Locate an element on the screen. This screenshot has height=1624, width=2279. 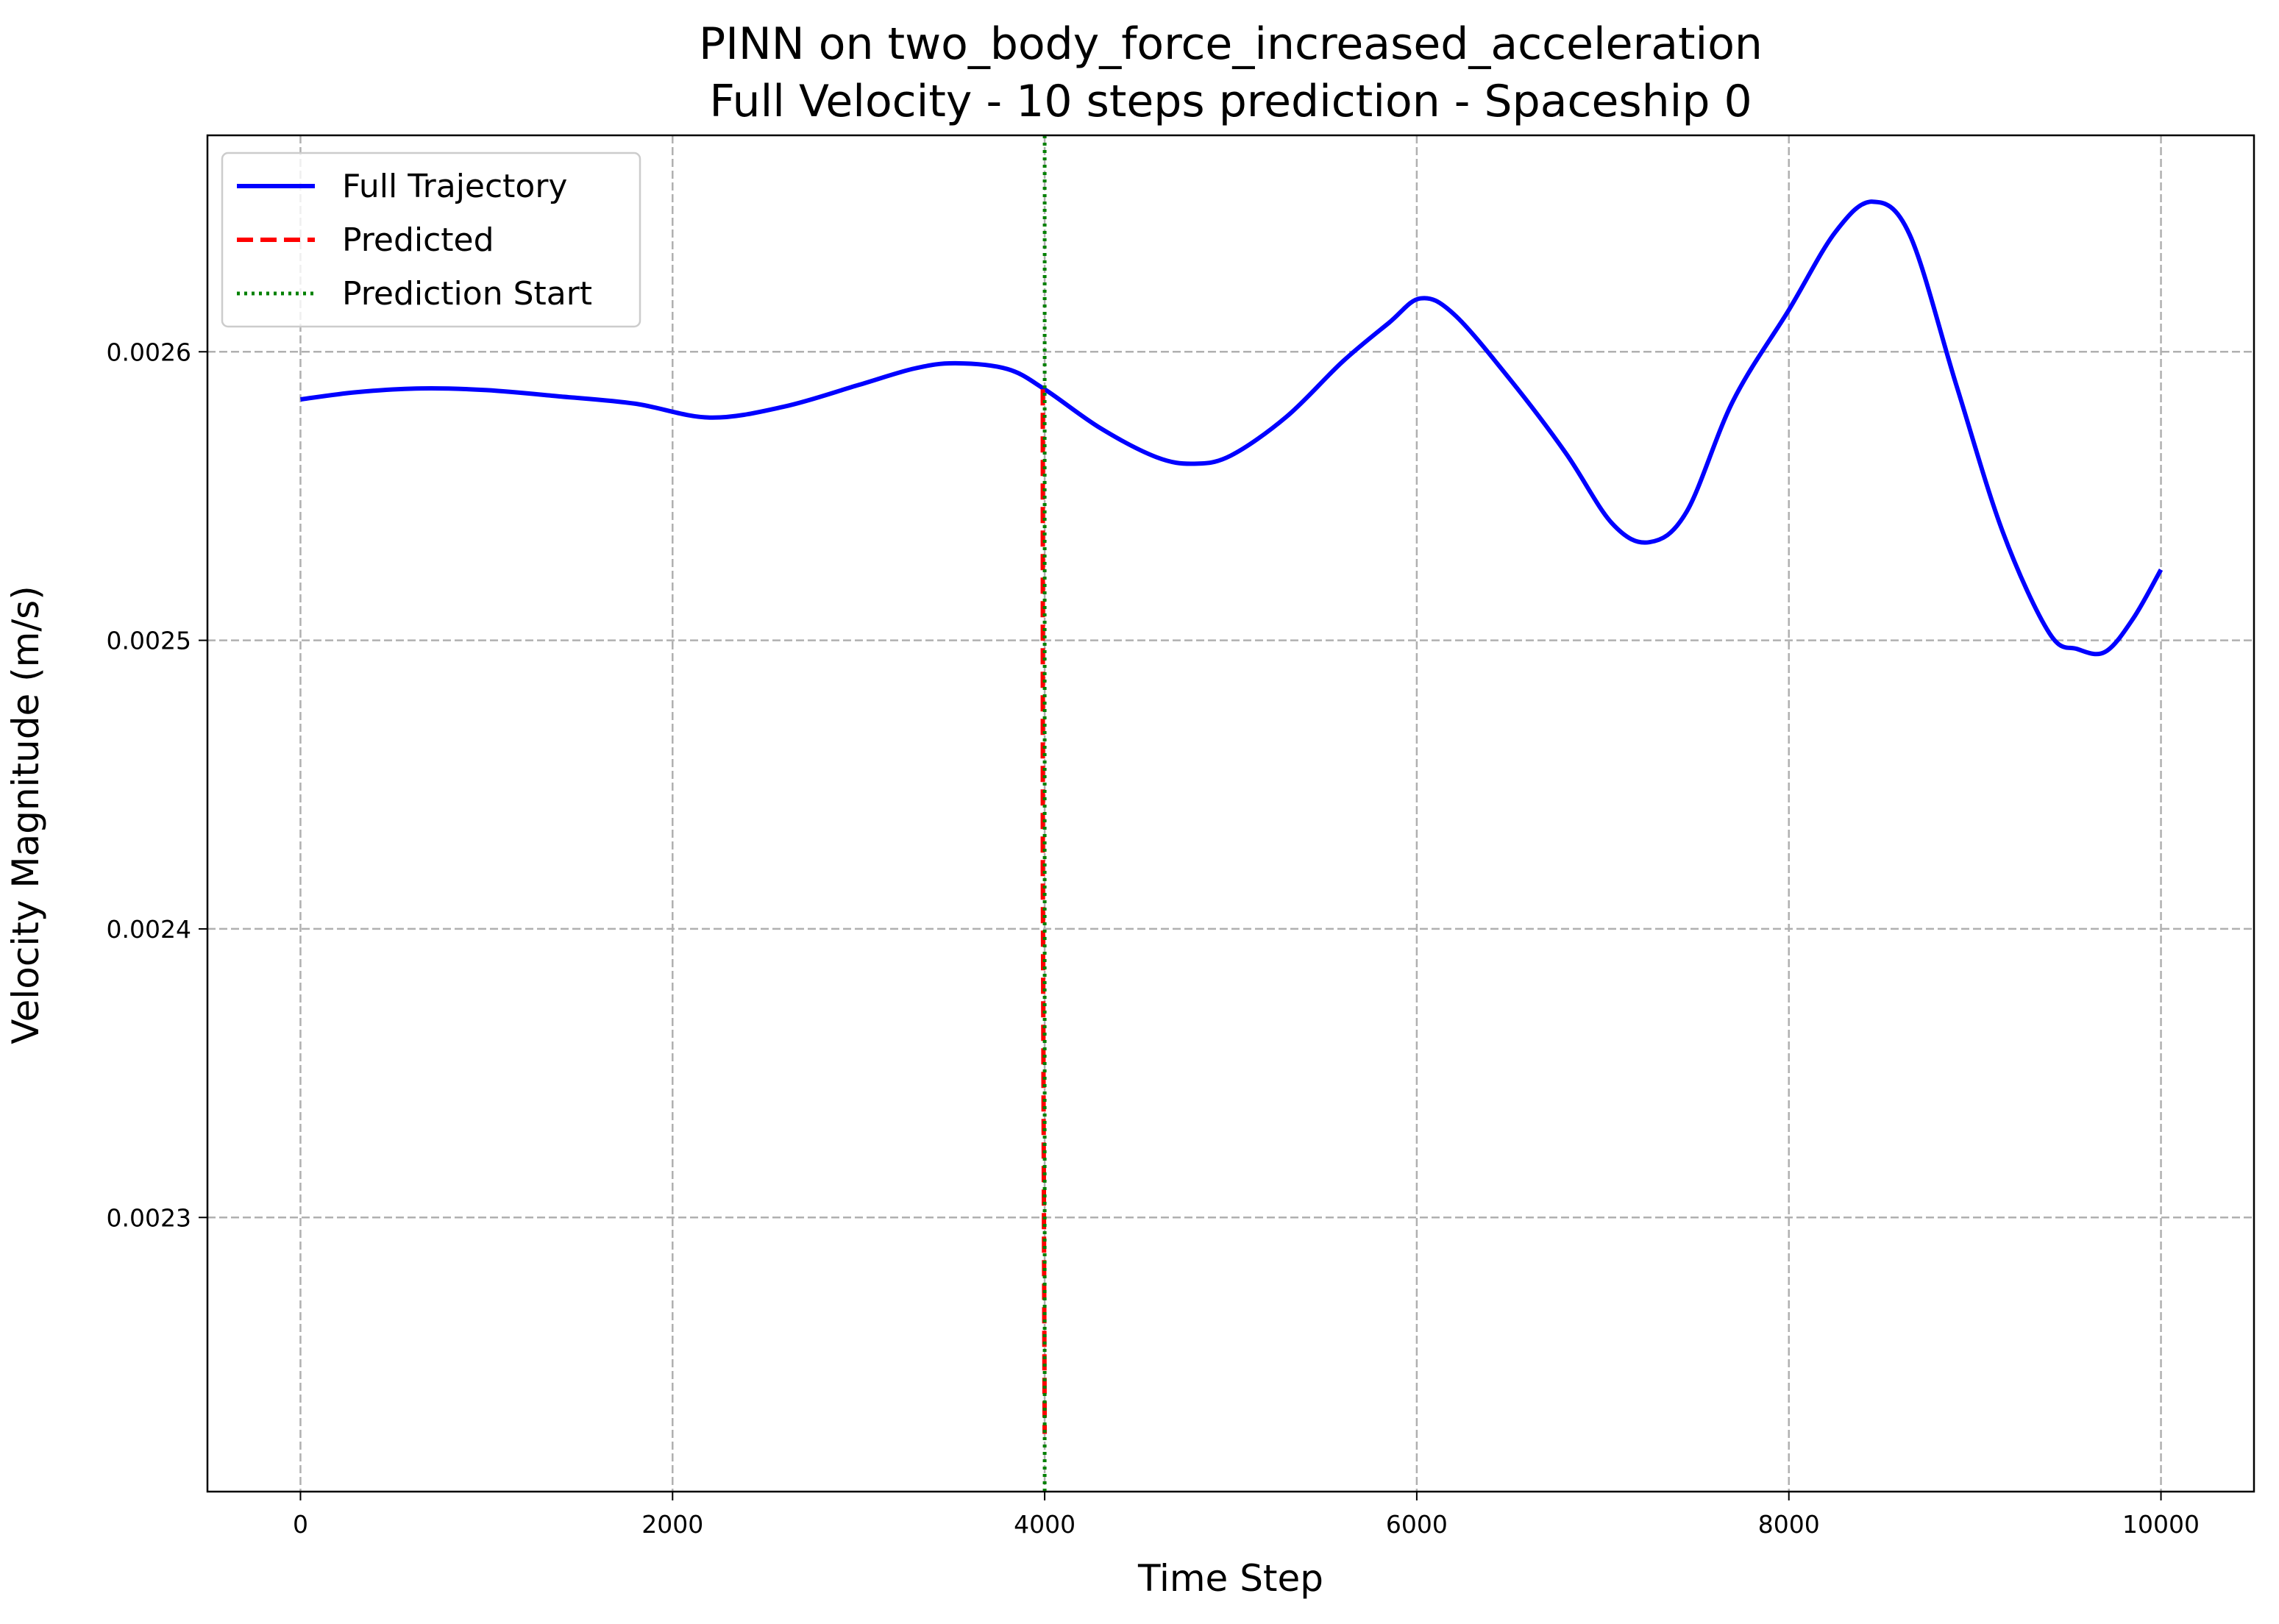
legend-label: Predicted is located at coordinates (418, 240).